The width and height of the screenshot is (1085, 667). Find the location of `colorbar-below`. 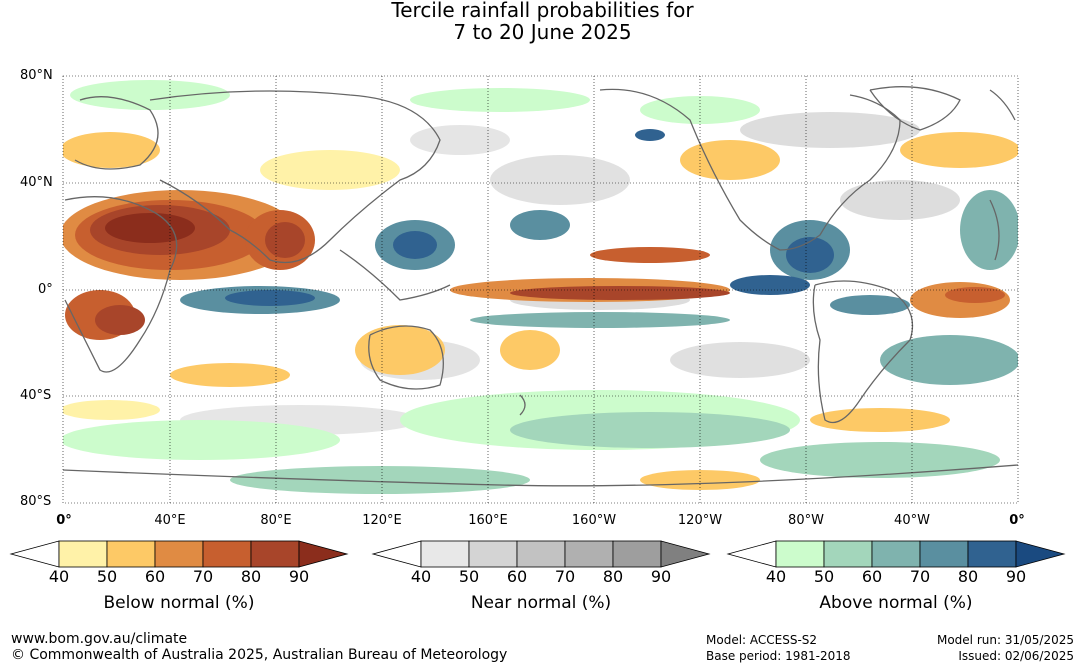

colorbar-below is located at coordinates (179, 554).